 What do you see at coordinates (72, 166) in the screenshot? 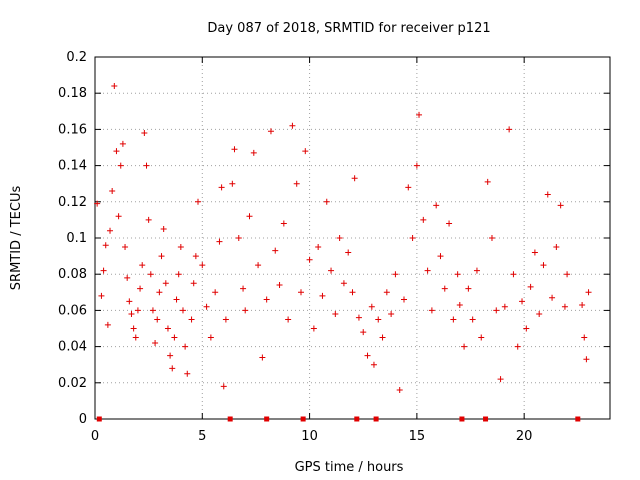
I see `y-tick-label: 0.14` at bounding box center [72, 166].